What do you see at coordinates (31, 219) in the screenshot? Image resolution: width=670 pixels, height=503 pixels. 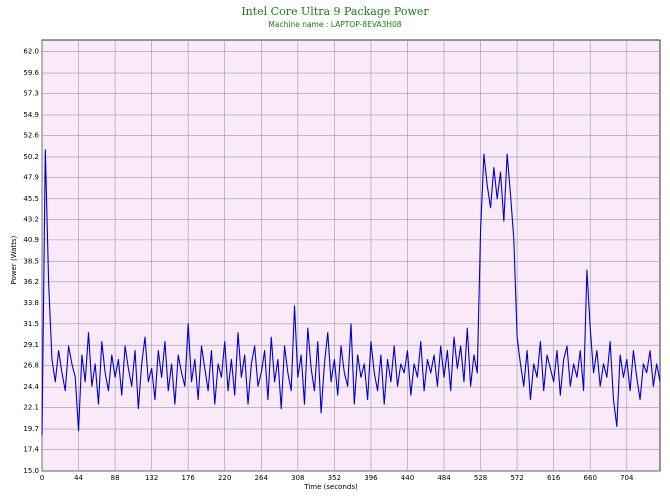 I see `y-tick-label: 43.2` at bounding box center [31, 219].